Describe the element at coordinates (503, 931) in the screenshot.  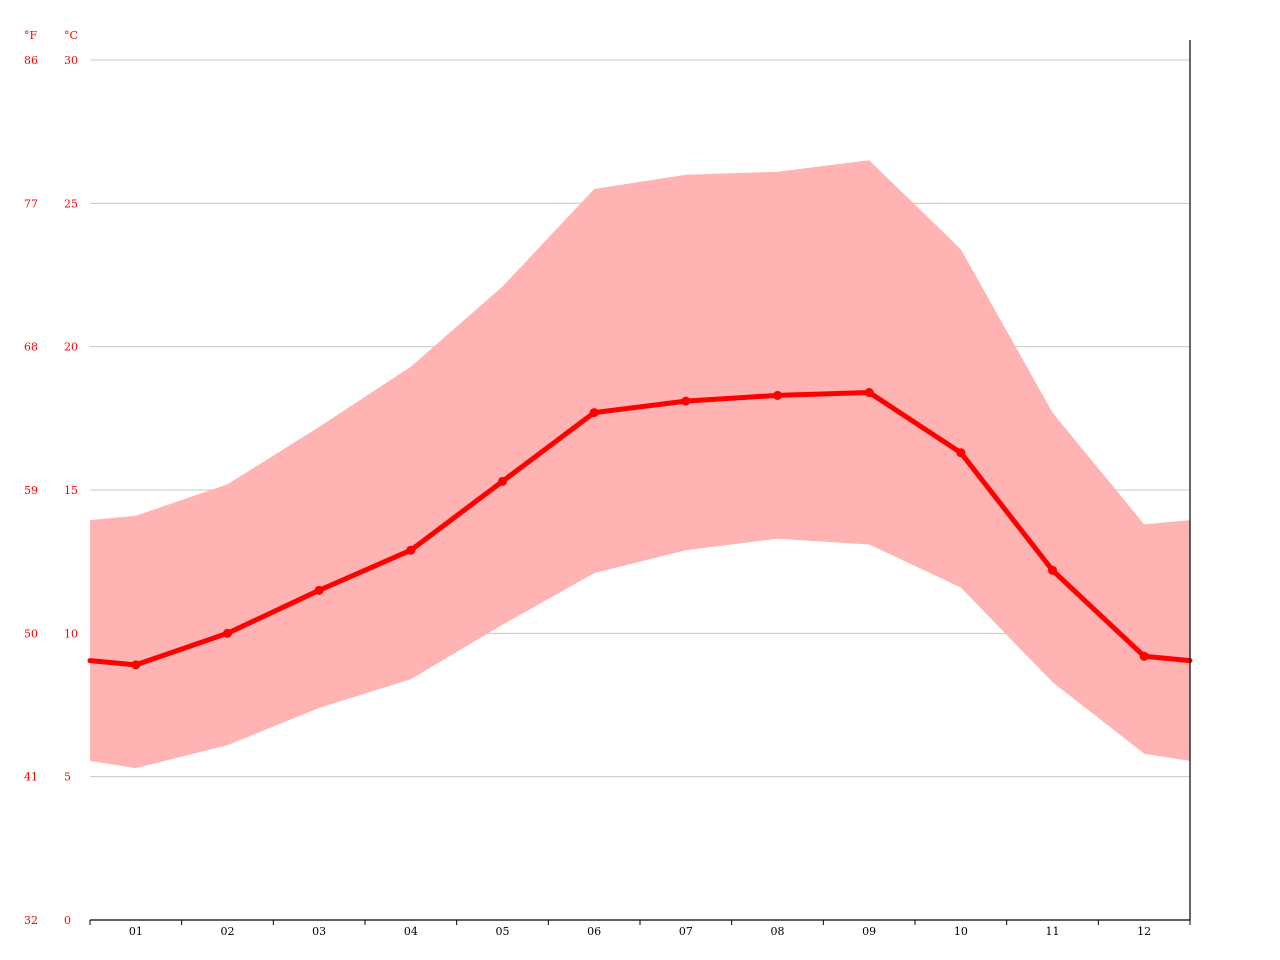
I see `x-tick-label: 05` at that location.